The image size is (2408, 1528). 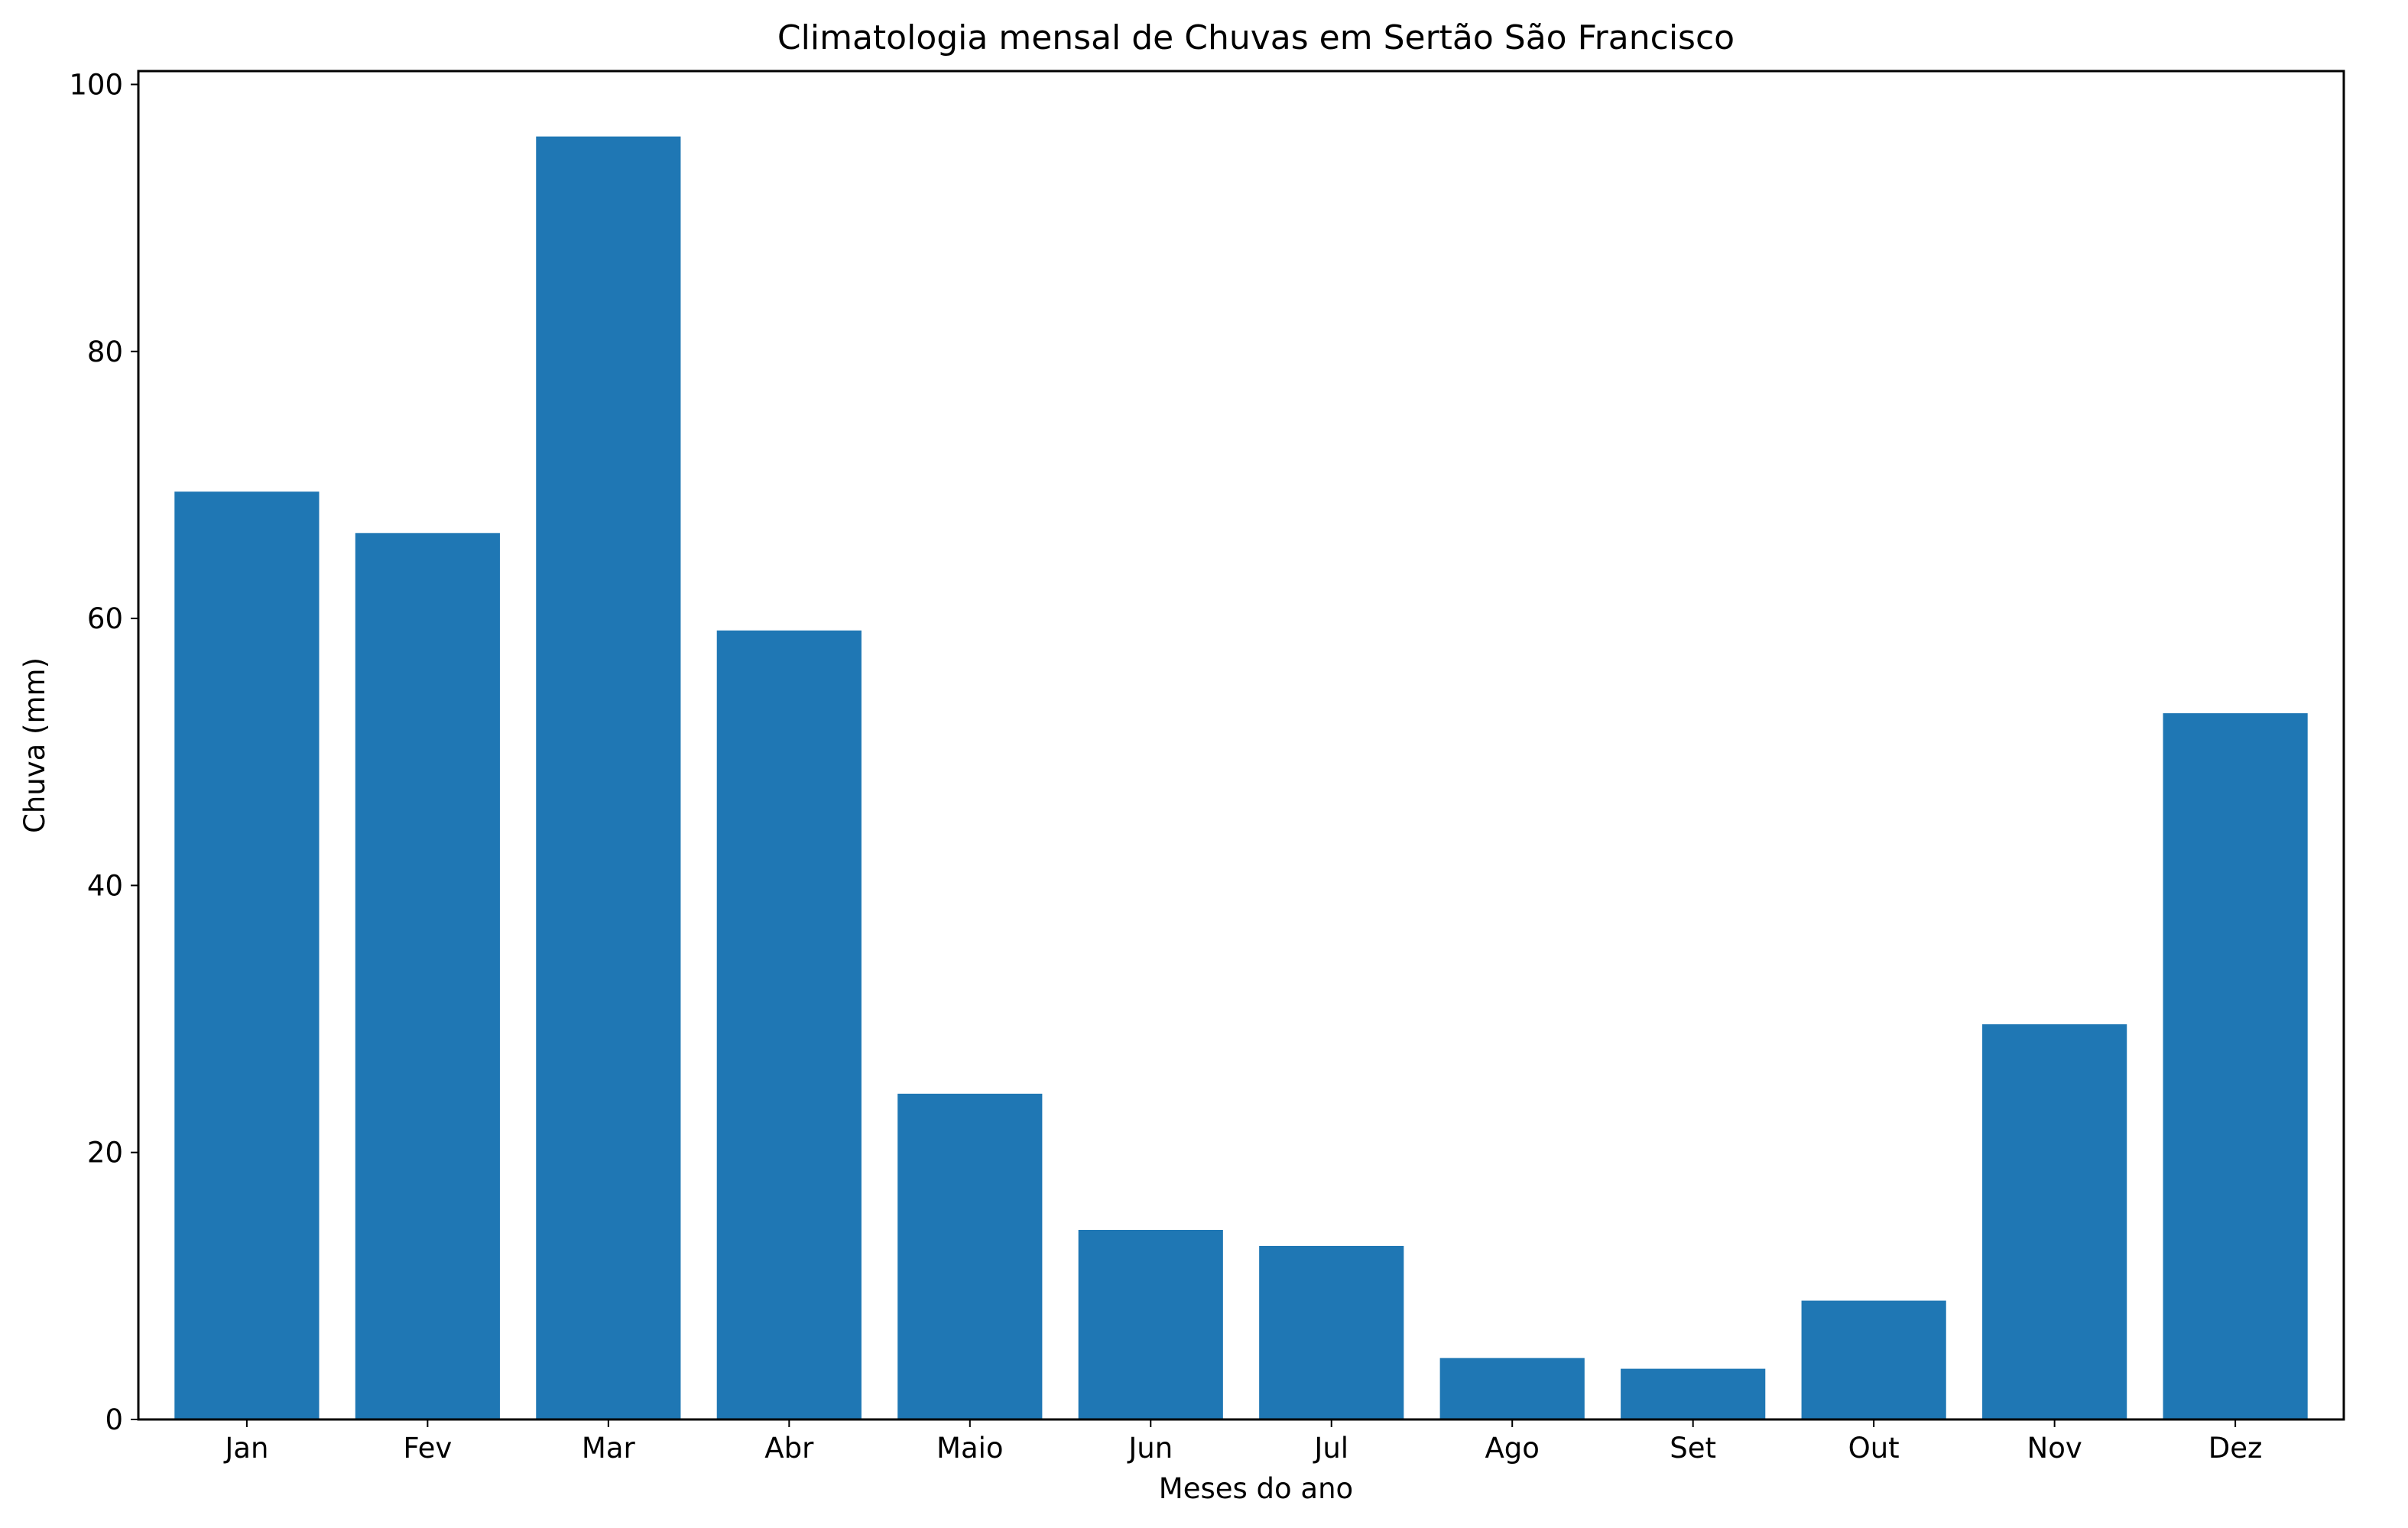 I want to click on y-tick-label: 80, so click(x=105, y=352).